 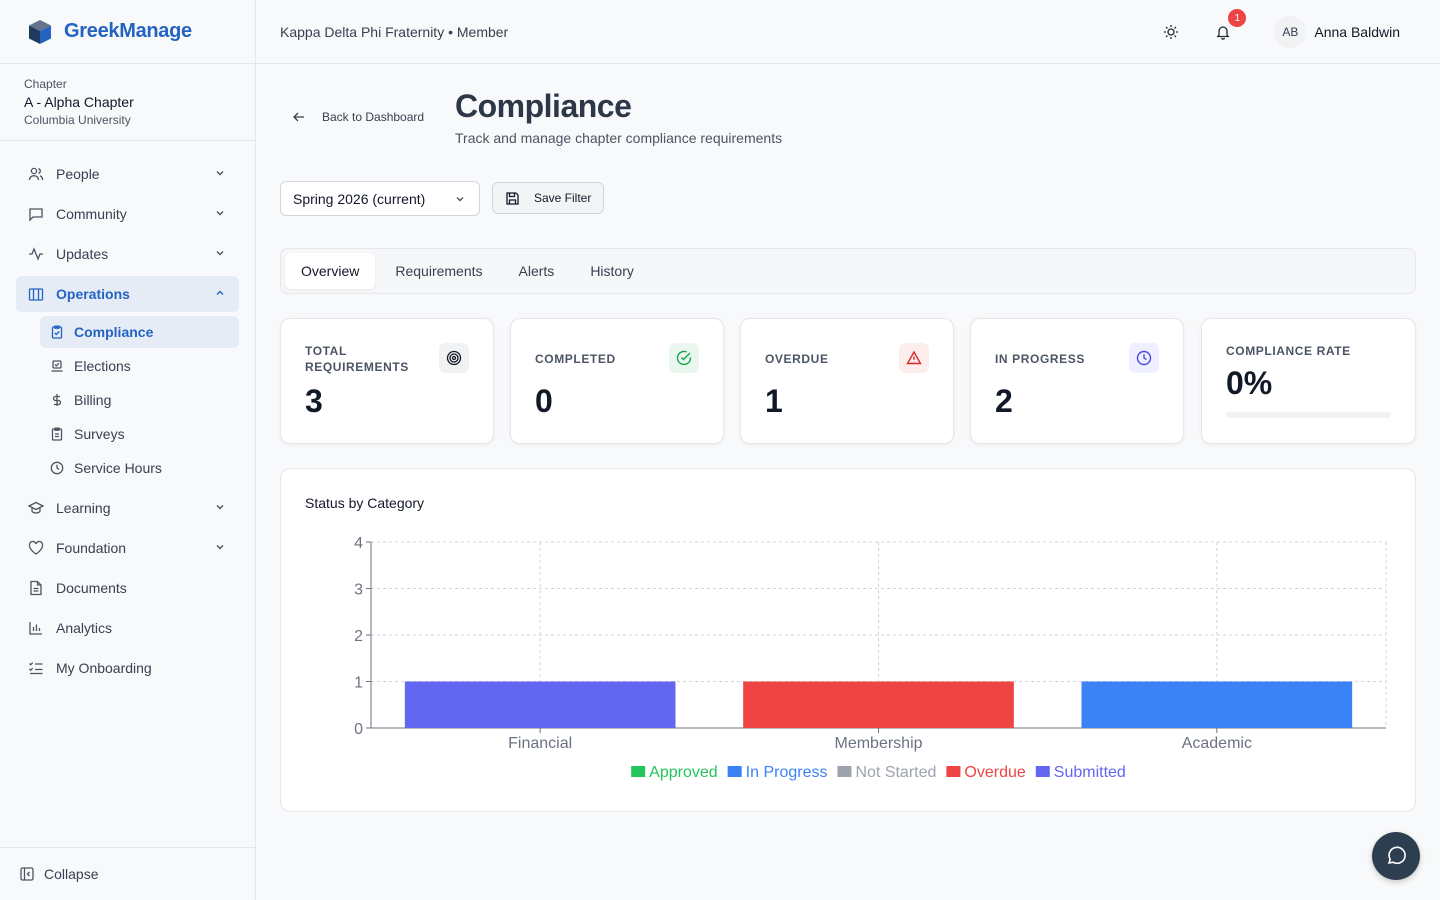 I want to click on sidebar-item-label: Analytics, so click(x=84, y=628).